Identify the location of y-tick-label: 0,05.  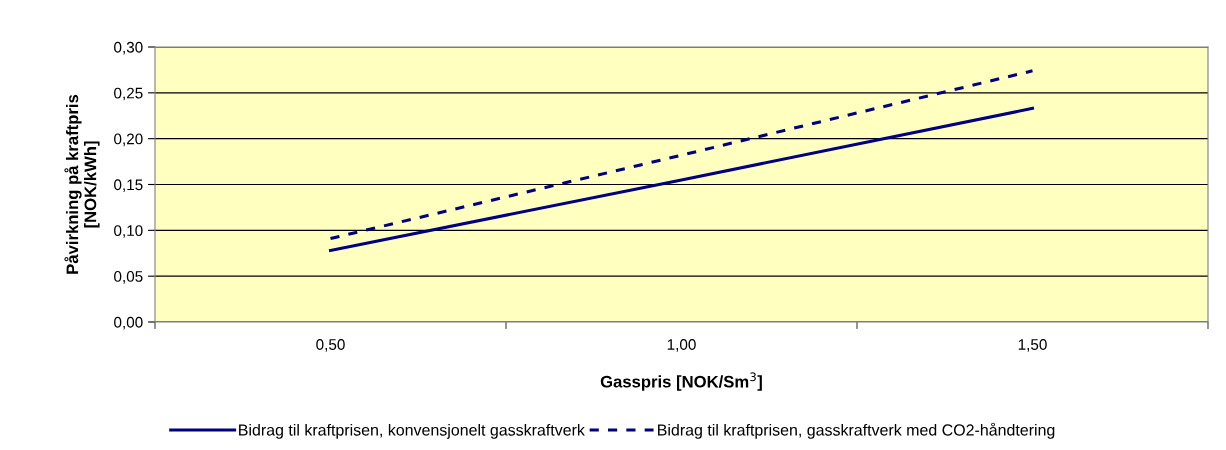
(128, 277).